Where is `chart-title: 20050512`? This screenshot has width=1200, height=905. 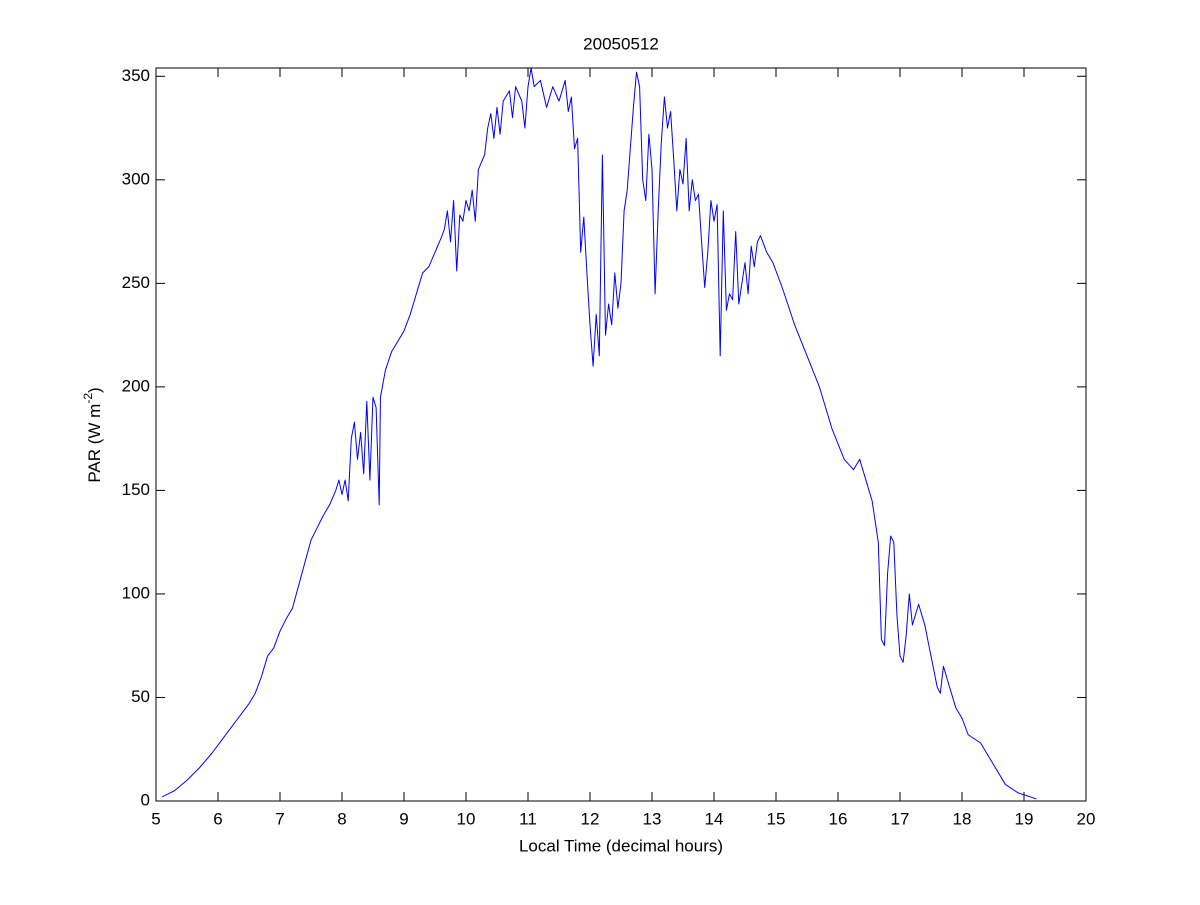
chart-title: 20050512 is located at coordinates (621, 43).